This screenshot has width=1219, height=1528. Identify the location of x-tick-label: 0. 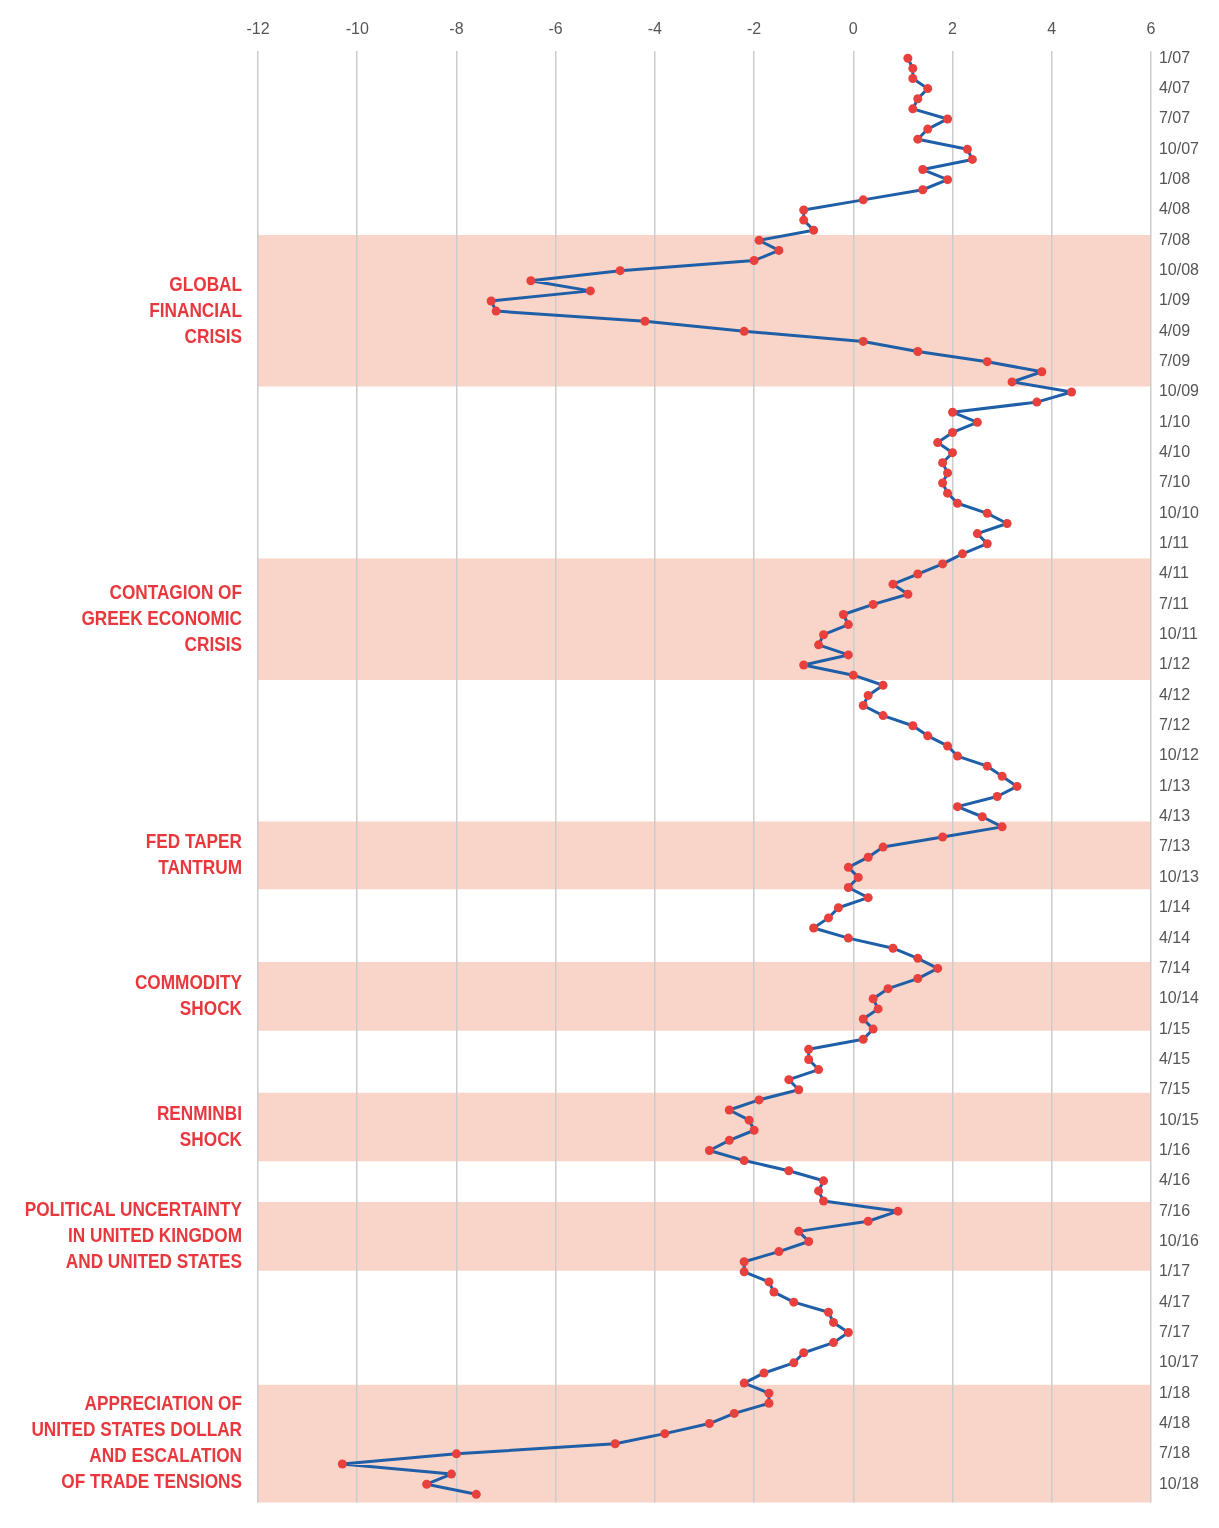
(853, 29).